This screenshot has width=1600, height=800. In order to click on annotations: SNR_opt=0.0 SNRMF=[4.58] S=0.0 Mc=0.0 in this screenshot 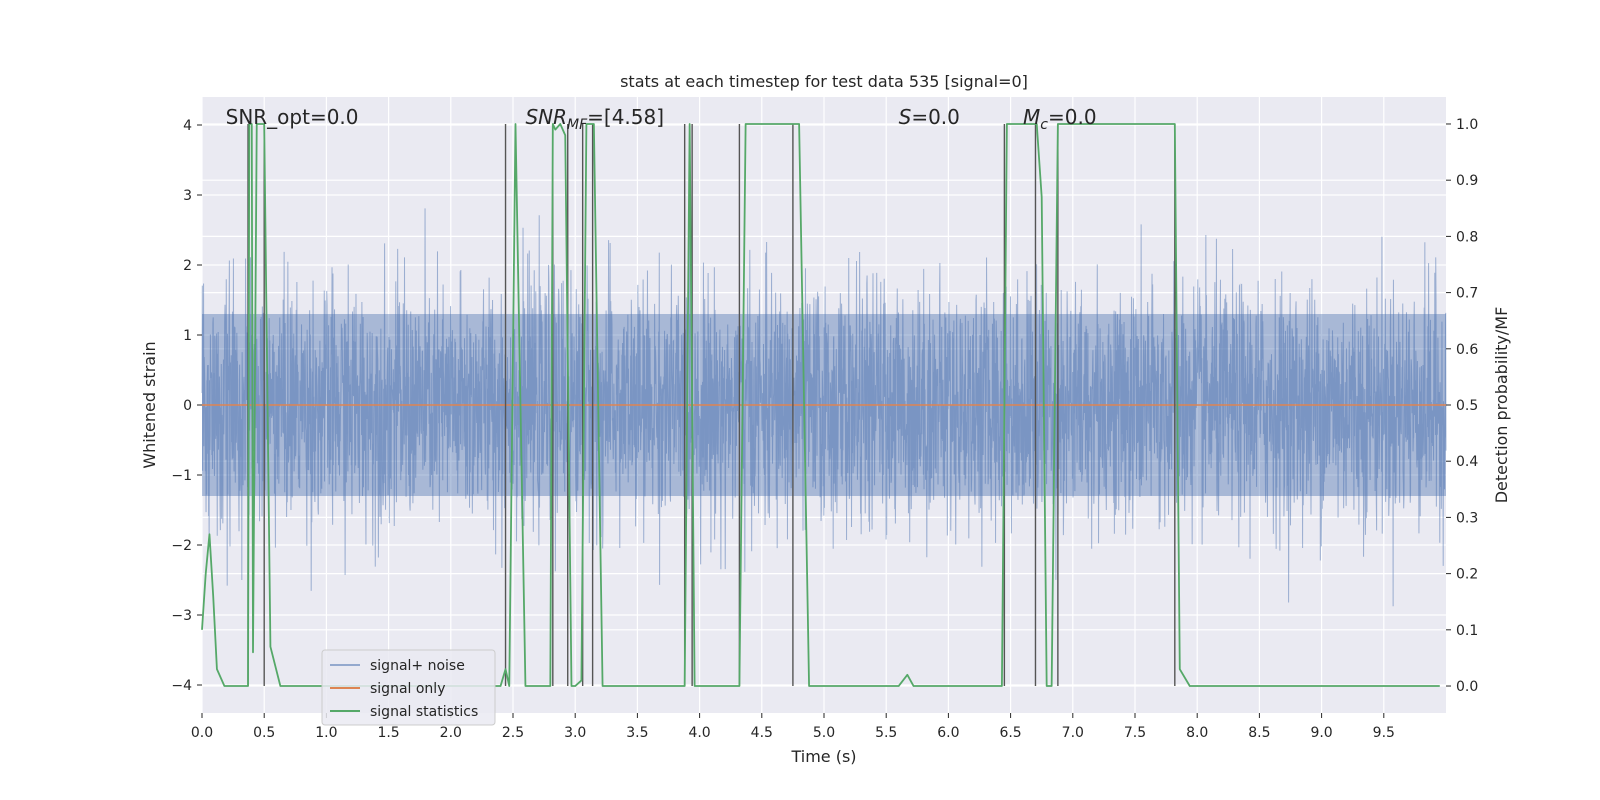, I will do `click(661, 119)`.